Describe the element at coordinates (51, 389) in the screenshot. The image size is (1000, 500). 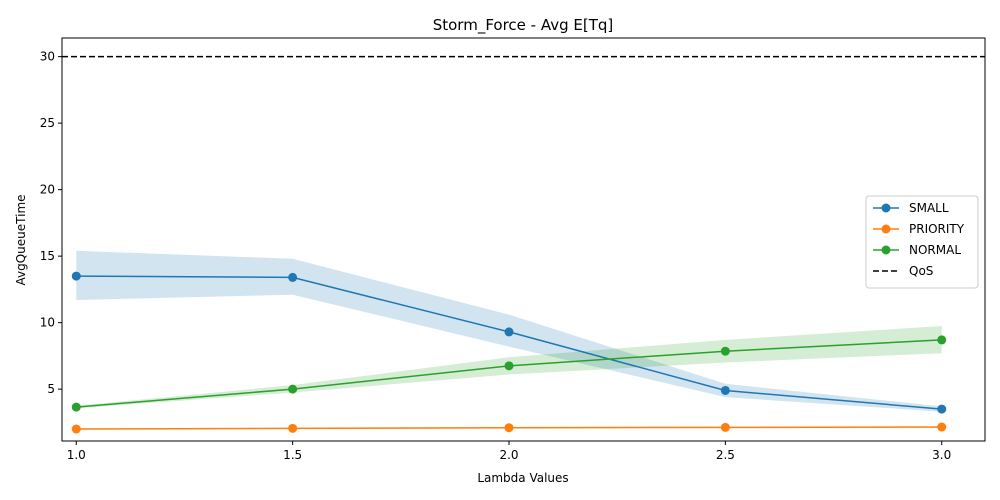
I see `y-tick-label: 5` at that location.